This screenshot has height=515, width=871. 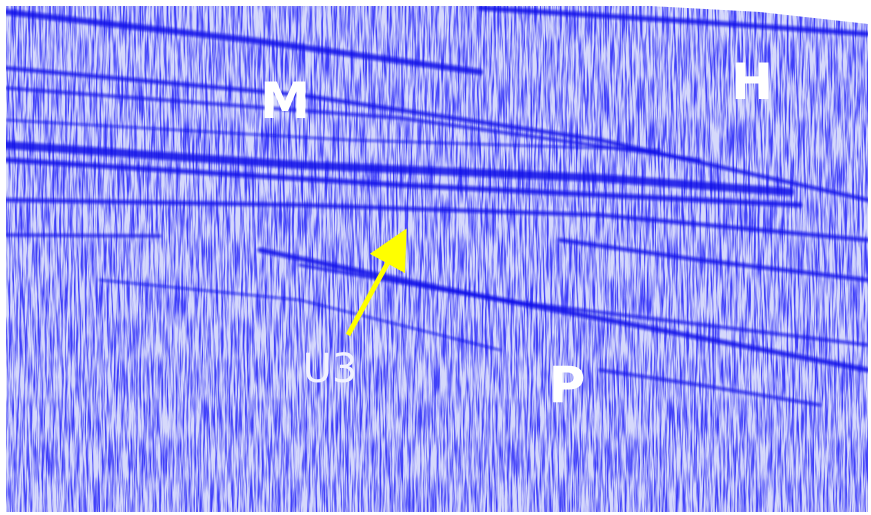 What do you see at coordinates (376, 282) in the screenshot?
I see `arrow` at bounding box center [376, 282].